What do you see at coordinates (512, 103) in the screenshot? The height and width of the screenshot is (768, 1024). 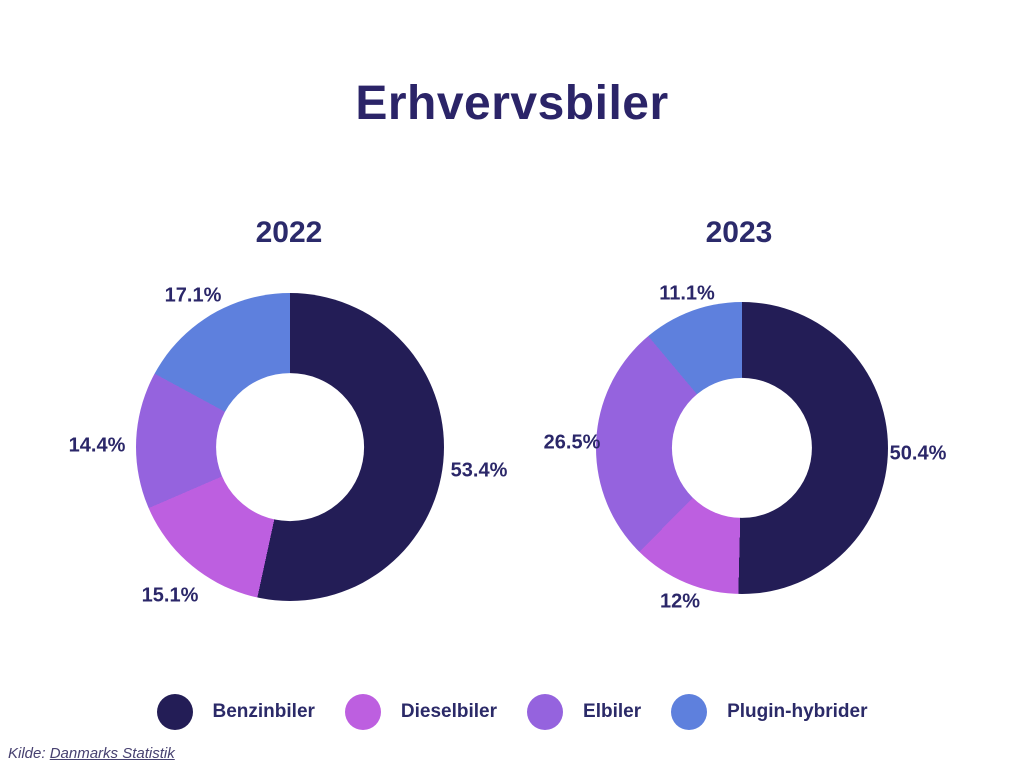 I see `page-title: Erhvervsbiler` at bounding box center [512, 103].